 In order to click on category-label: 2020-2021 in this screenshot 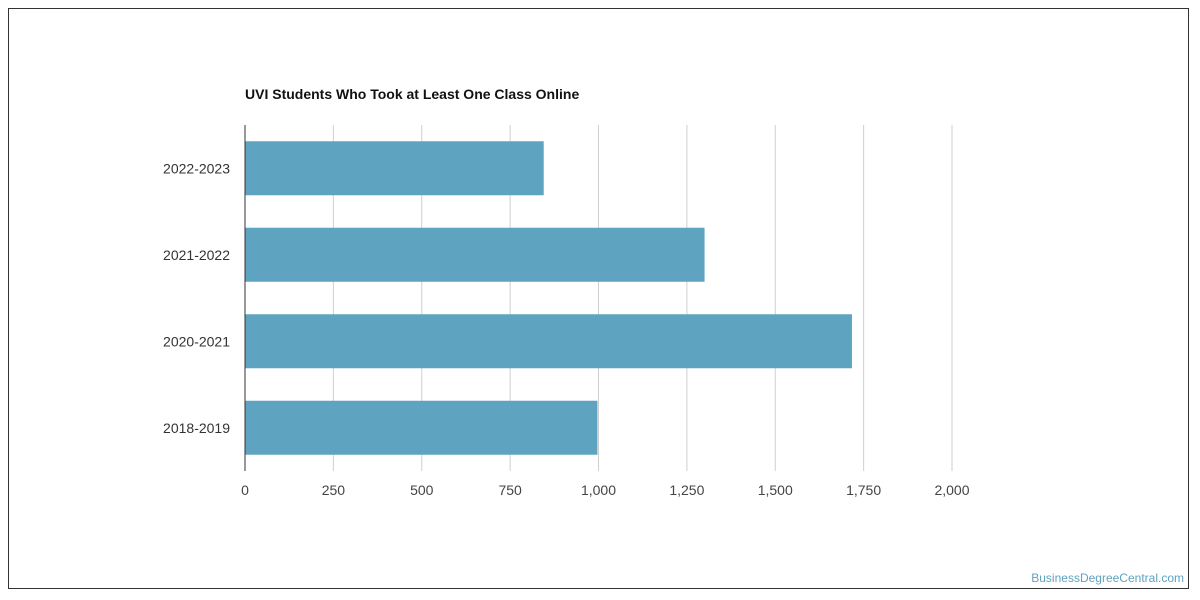, I will do `click(196, 341)`.